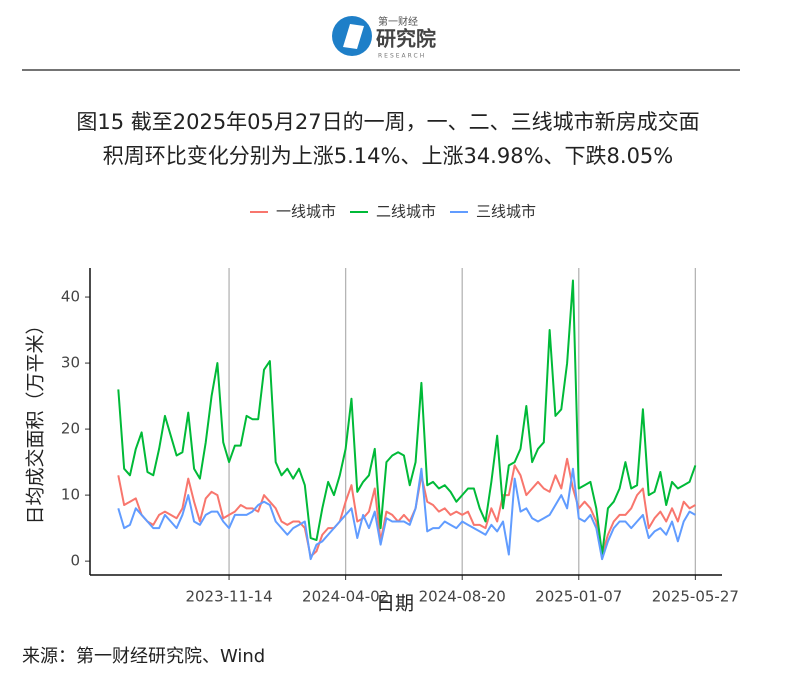  Describe the element at coordinates (70, 495) in the screenshot. I see `y-tick-label: 10` at that location.